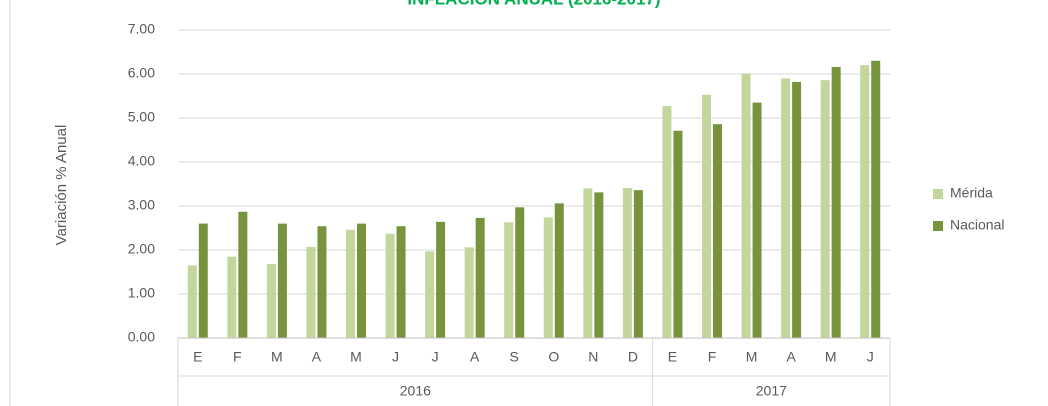  Describe the element at coordinates (141, 249) in the screenshot. I see `y-tick-label: 2.00` at that location.